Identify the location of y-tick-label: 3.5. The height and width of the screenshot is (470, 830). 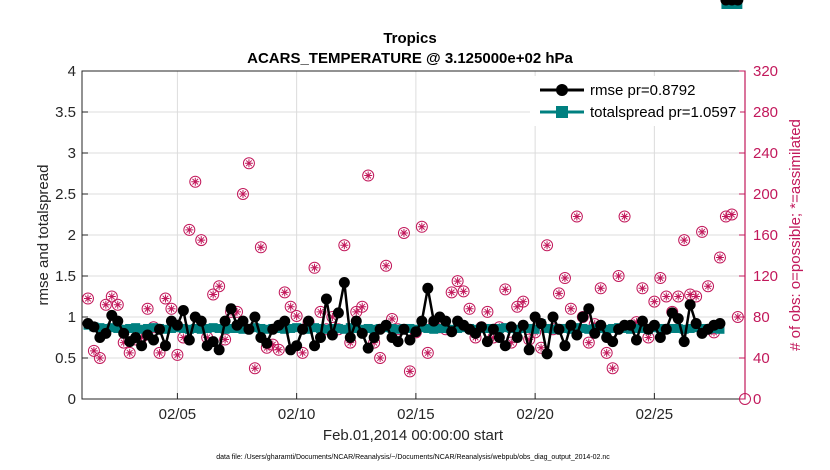
(65, 112).